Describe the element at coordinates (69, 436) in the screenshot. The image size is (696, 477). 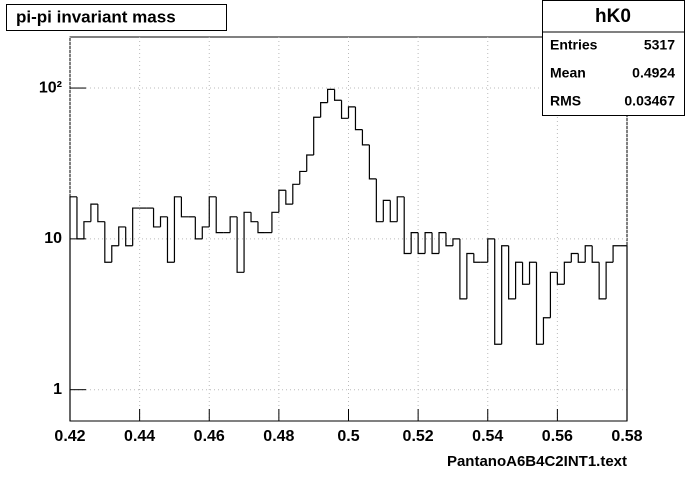
I see `x-tick-label: 0.42` at that location.